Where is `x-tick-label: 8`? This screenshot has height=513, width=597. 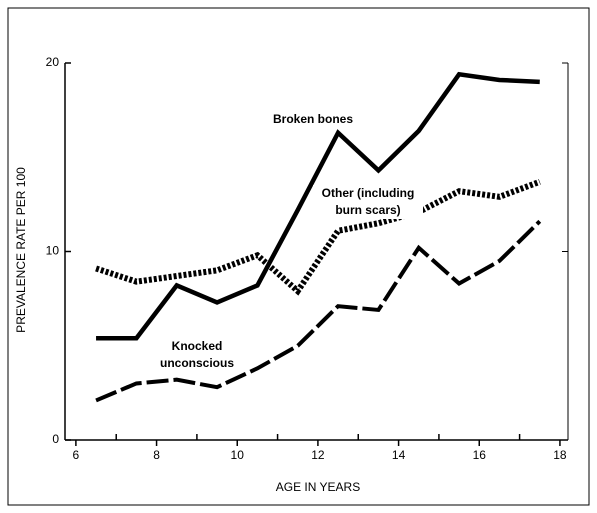
x-tick-label: 8 is located at coordinates (156, 455).